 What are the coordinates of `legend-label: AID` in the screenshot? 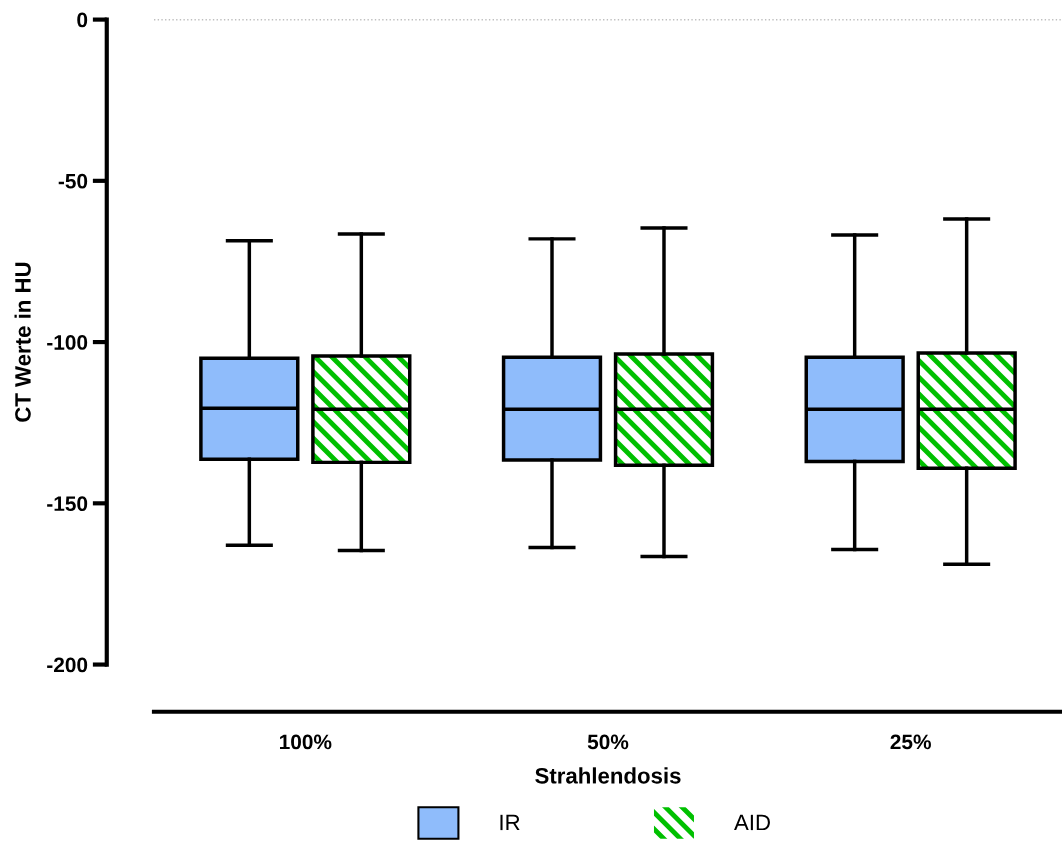 It's located at (752, 822).